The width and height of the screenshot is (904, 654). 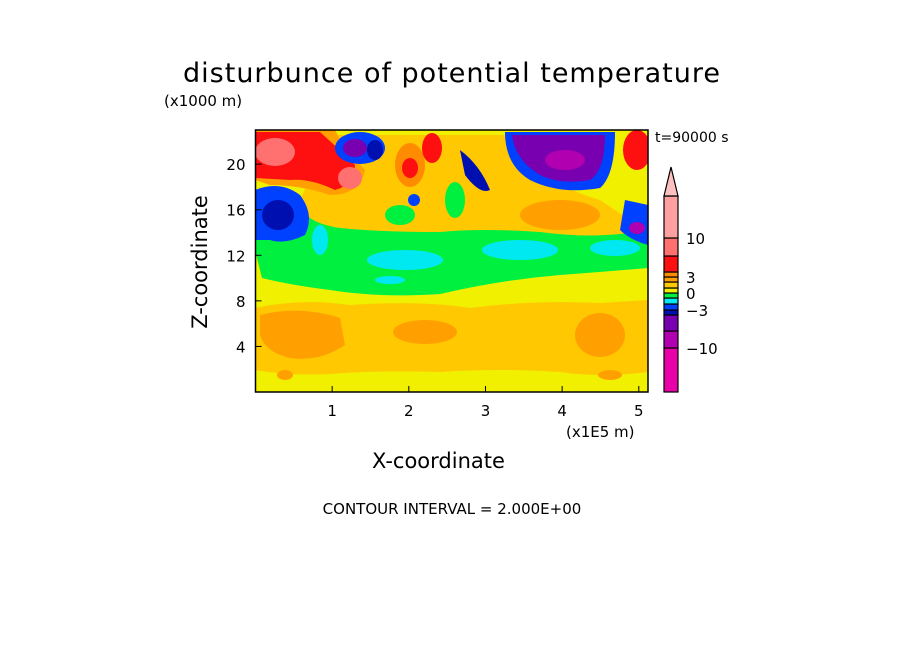 What do you see at coordinates (438, 461) in the screenshot?
I see `x-axis-label: X-coordinate` at bounding box center [438, 461].